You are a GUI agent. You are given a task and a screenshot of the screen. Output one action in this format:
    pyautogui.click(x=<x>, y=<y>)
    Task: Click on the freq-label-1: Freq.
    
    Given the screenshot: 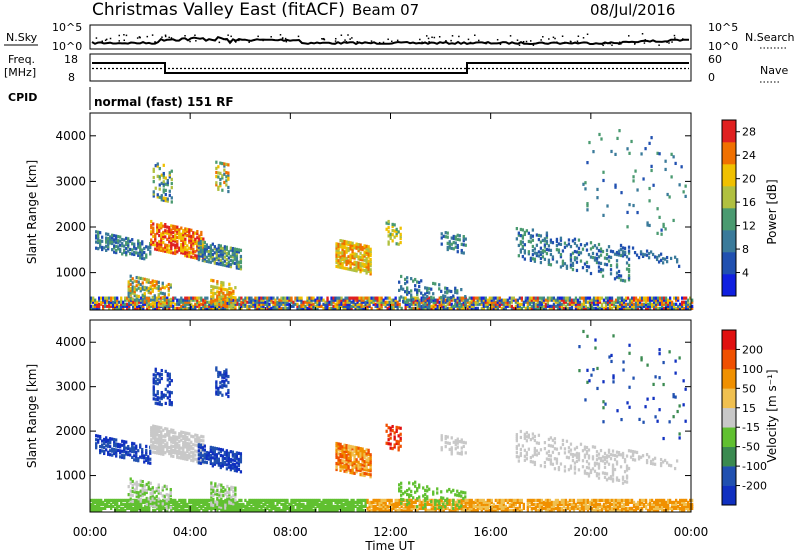 What is the action you would take?
    pyautogui.click(x=21, y=59)
    